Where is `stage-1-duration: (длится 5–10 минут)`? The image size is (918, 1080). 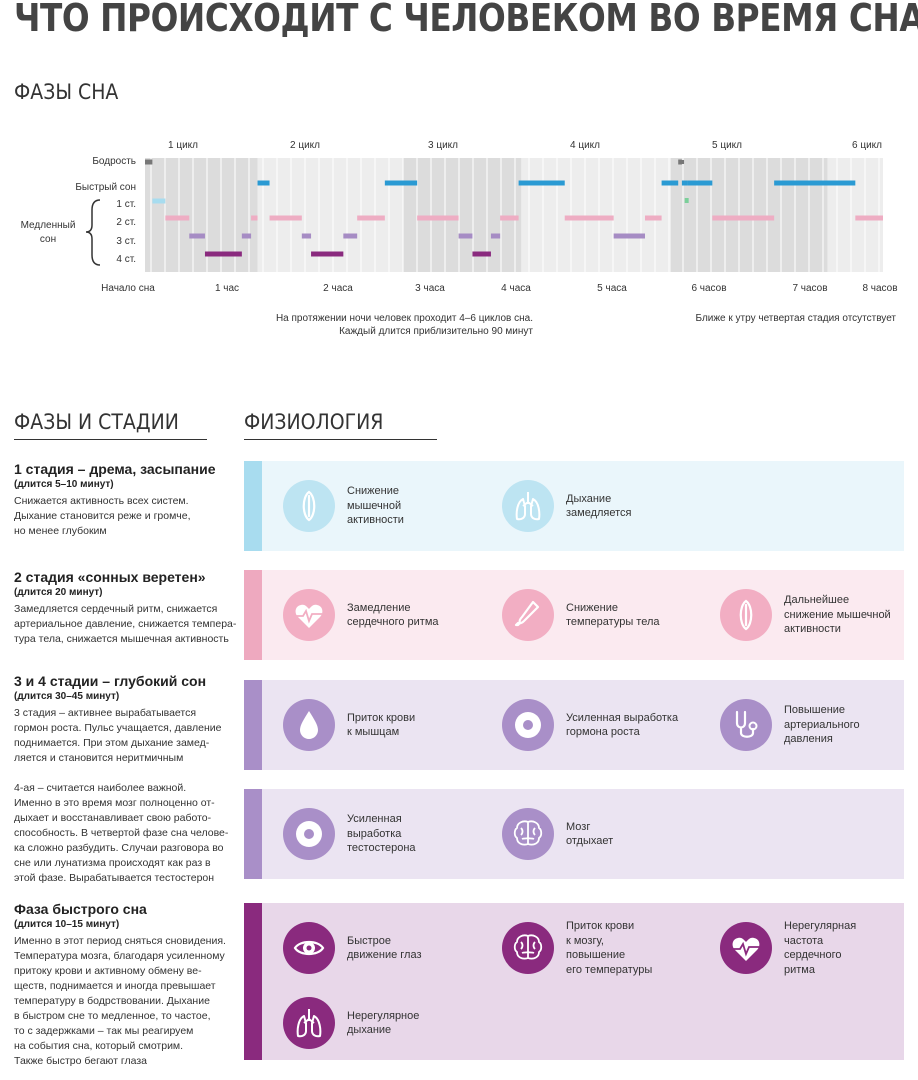 stage-1-duration: (длится 5–10 минут) is located at coordinates (64, 484).